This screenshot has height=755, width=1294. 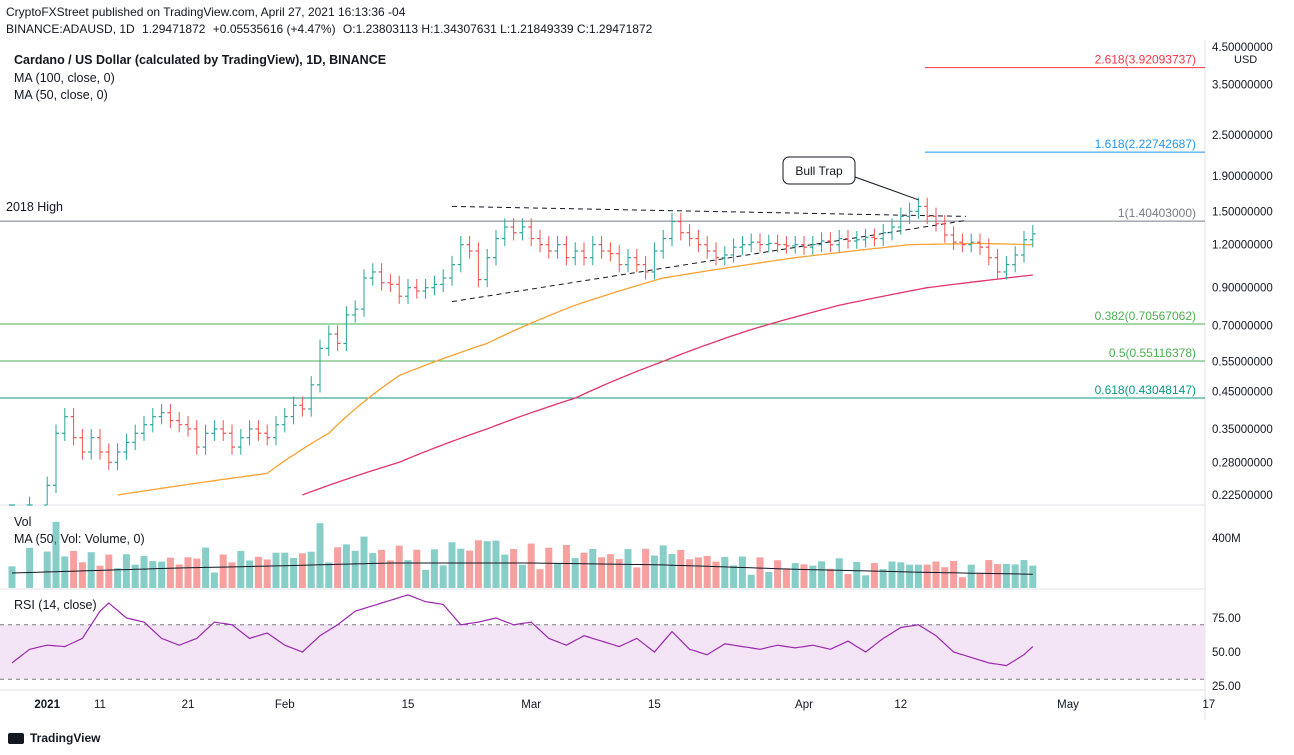 What do you see at coordinates (16, 738) in the screenshot?
I see `tradingview-logo-icon` at bounding box center [16, 738].